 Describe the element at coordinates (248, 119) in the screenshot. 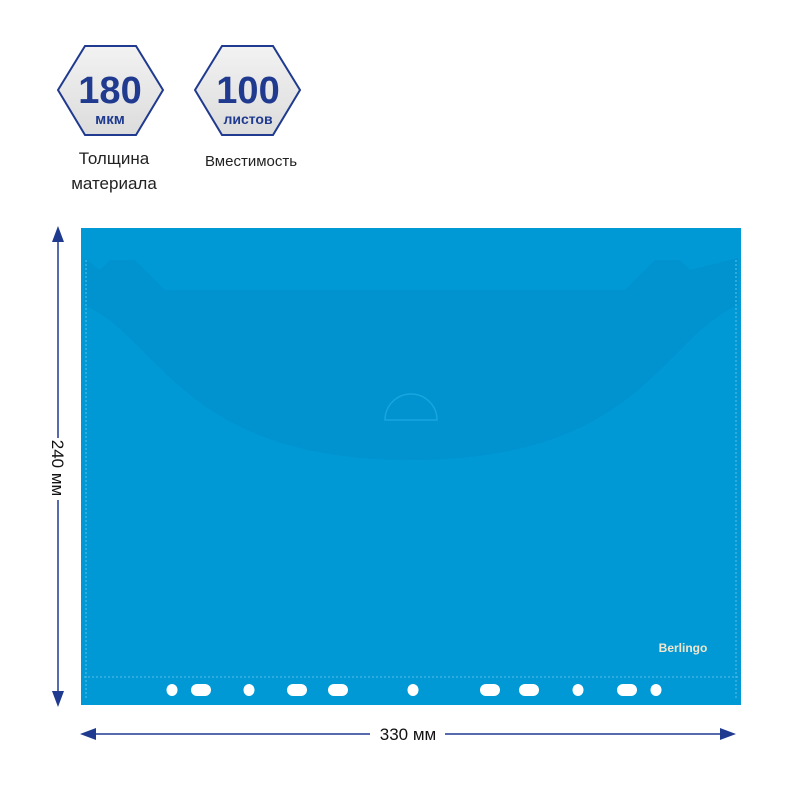

I see `capacity-unit: листов` at that location.